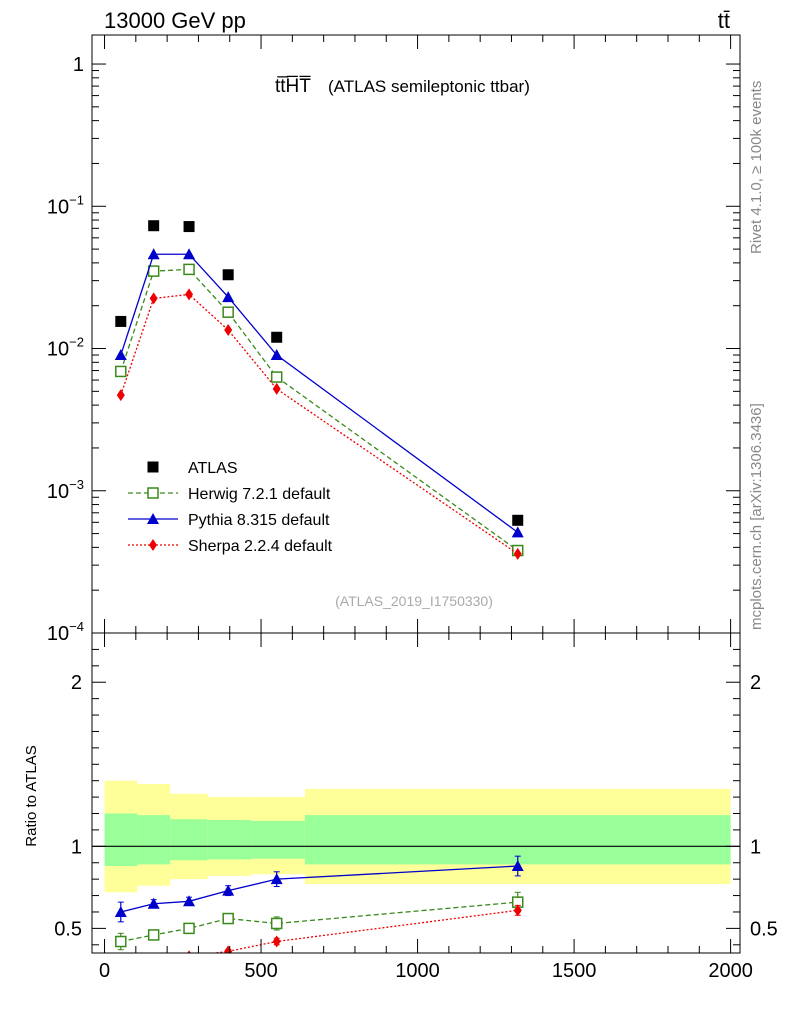 This screenshot has width=786, height=1024. What do you see at coordinates (76, 683) in the screenshot?
I see `ratio-ytick-label-left: 2` at bounding box center [76, 683].